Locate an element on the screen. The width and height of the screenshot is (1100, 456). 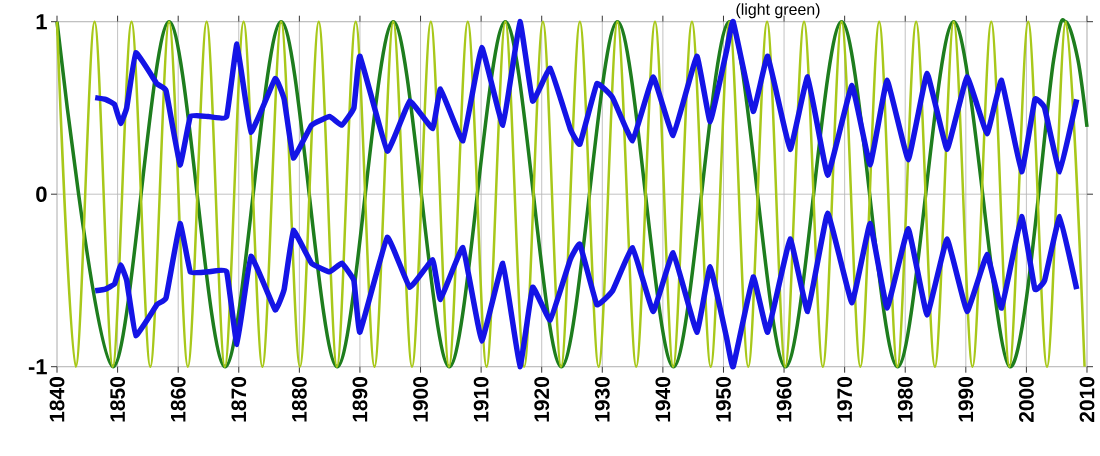
x-tick-label: 1990 is located at coordinates (966, 399).